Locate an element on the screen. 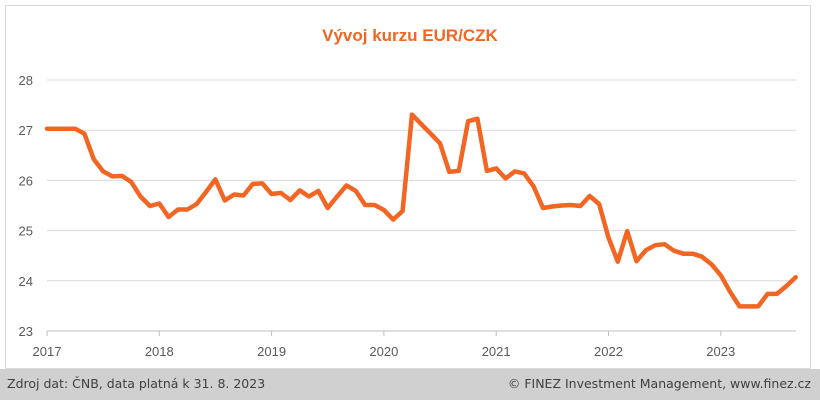 The height and width of the screenshot is (407, 820). y-tick-label: 24 is located at coordinates (26, 281).